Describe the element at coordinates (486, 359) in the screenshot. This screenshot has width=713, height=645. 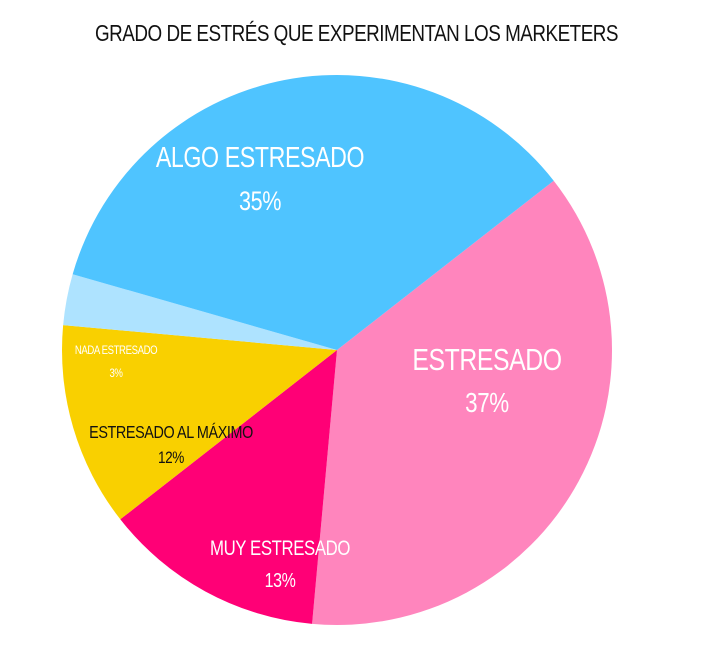
I see `slice-label: ESTRESADO` at that location.